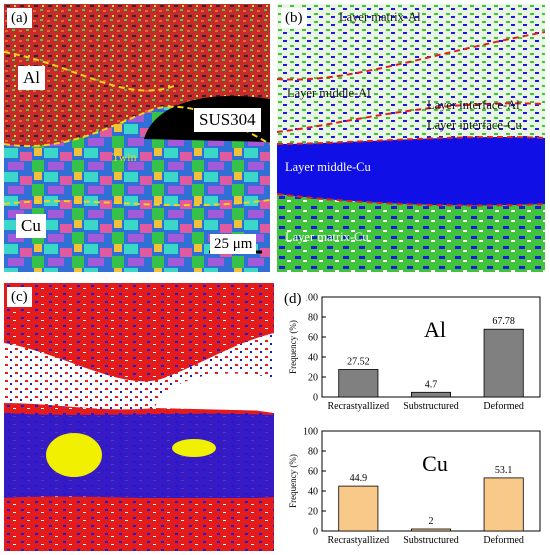 Image resolution: width=550 pixels, height=555 pixels. Describe the element at coordinates (474, 125) in the screenshot. I see `layer-interface-cu-label: Layer interface-Cu` at that location.